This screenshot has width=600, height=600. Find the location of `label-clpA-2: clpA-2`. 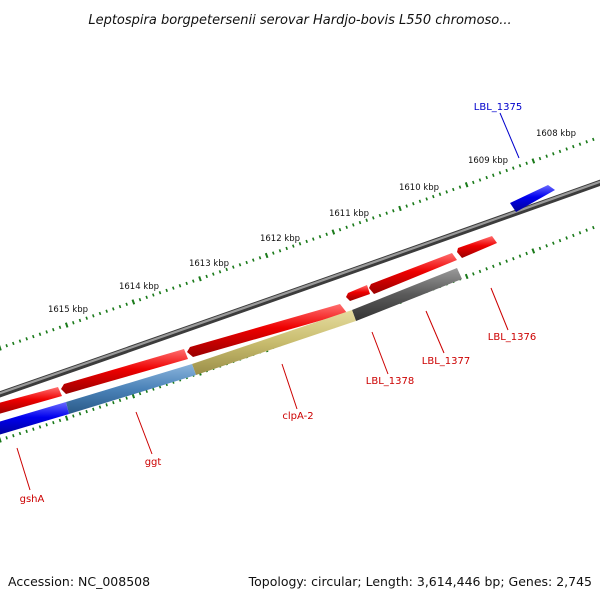

label-clpA-2: clpA-2 is located at coordinates (297, 416).